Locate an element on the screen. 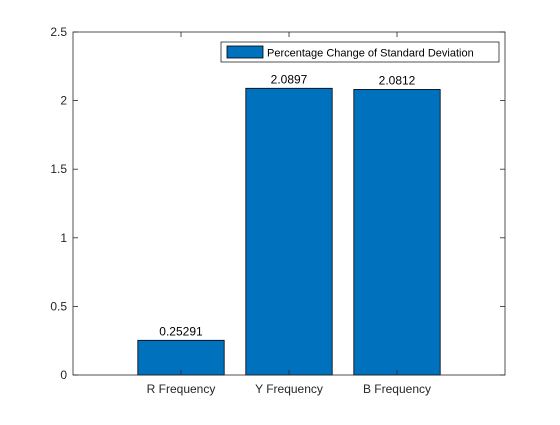  bar-y-frequency is located at coordinates (289, 231).